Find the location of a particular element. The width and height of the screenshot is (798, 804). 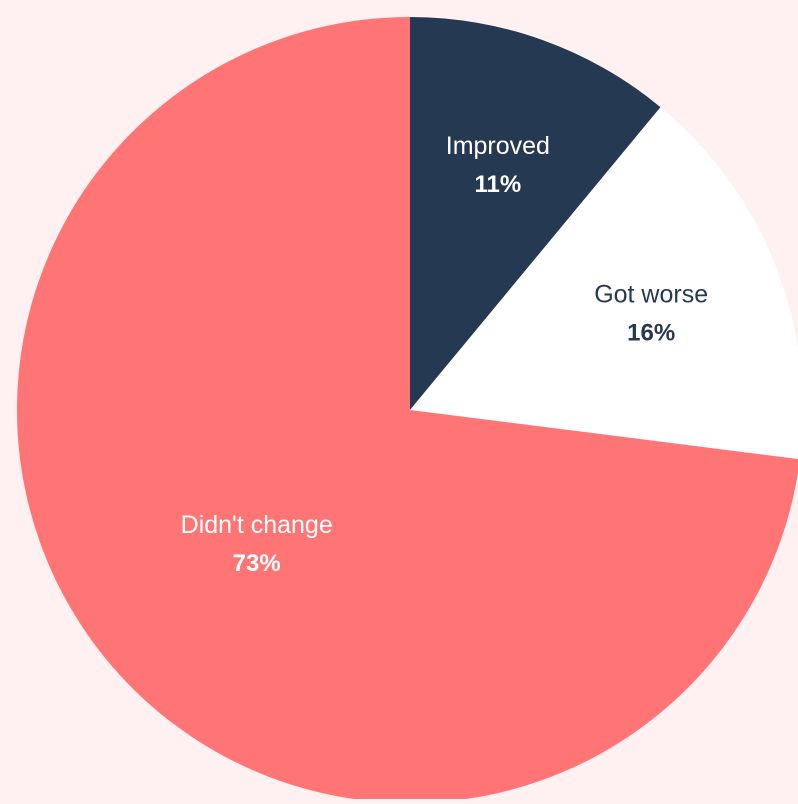

slice-label-got-worse: Got worse is located at coordinates (651, 295).